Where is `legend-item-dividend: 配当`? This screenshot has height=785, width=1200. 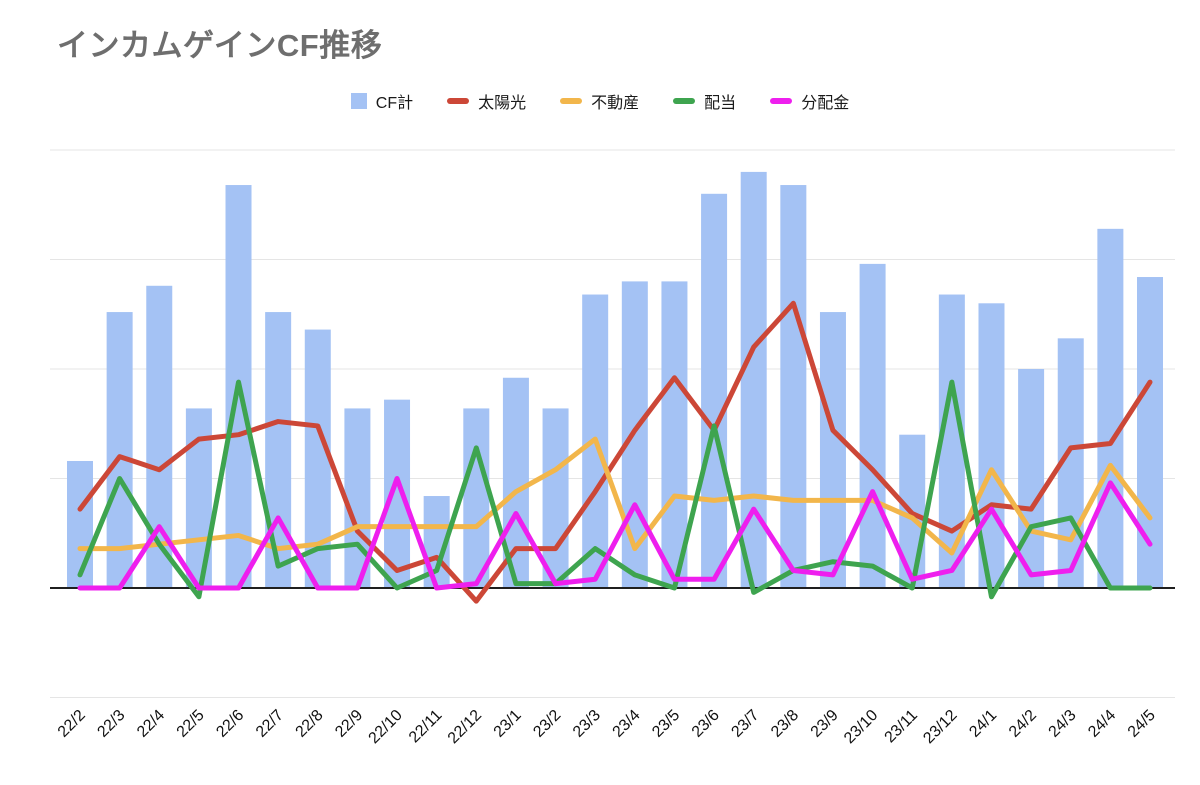 legend-item-dividend: 配当 is located at coordinates (704, 101).